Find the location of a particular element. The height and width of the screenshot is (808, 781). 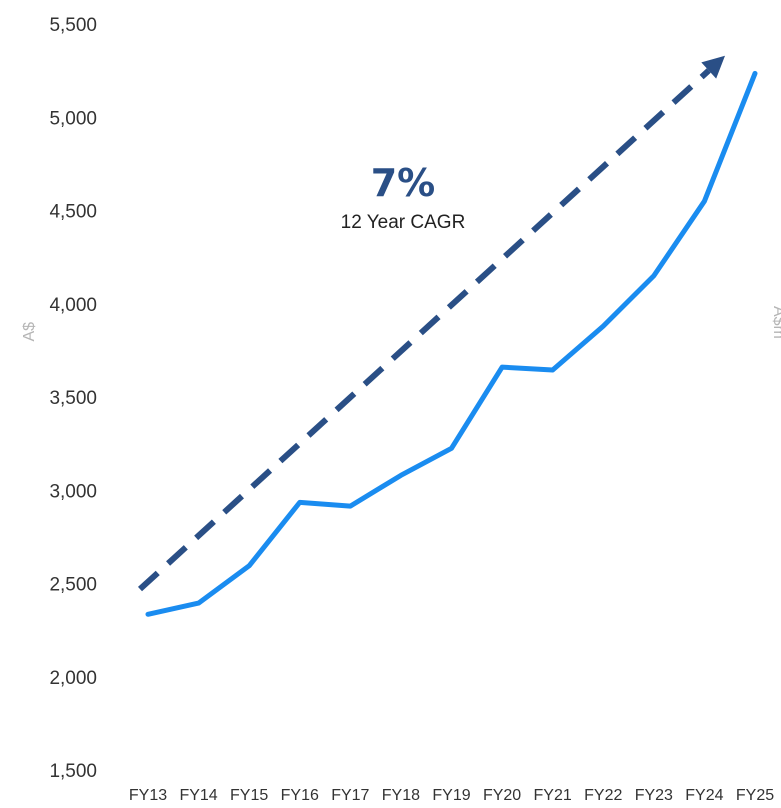

x-tick-label: FY24 is located at coordinates (704, 795).